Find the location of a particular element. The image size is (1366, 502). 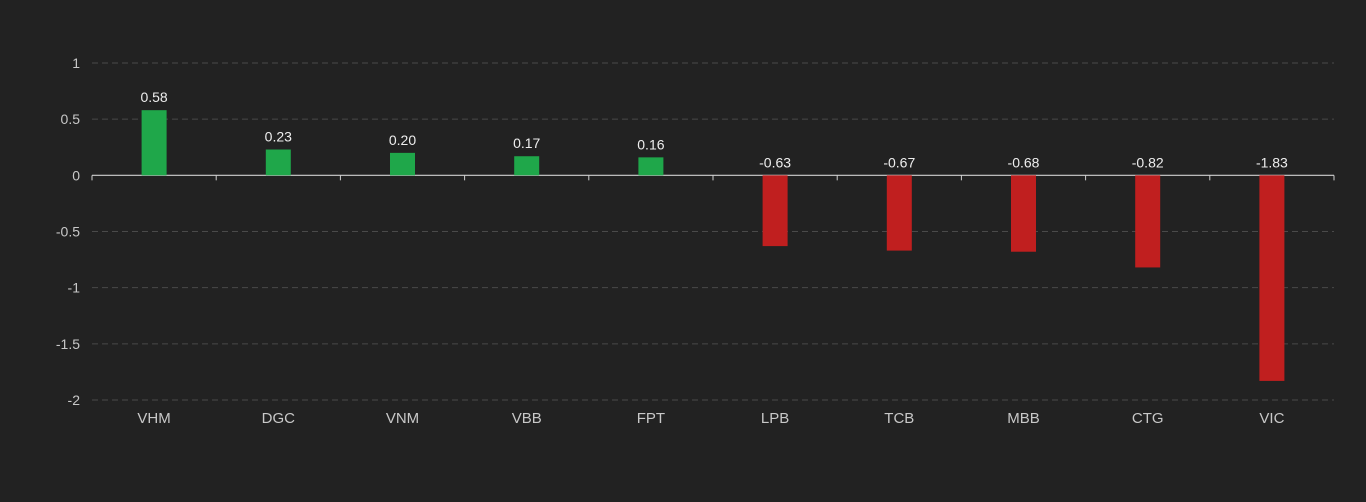

y-tick-label: 0 is located at coordinates (76, 175).